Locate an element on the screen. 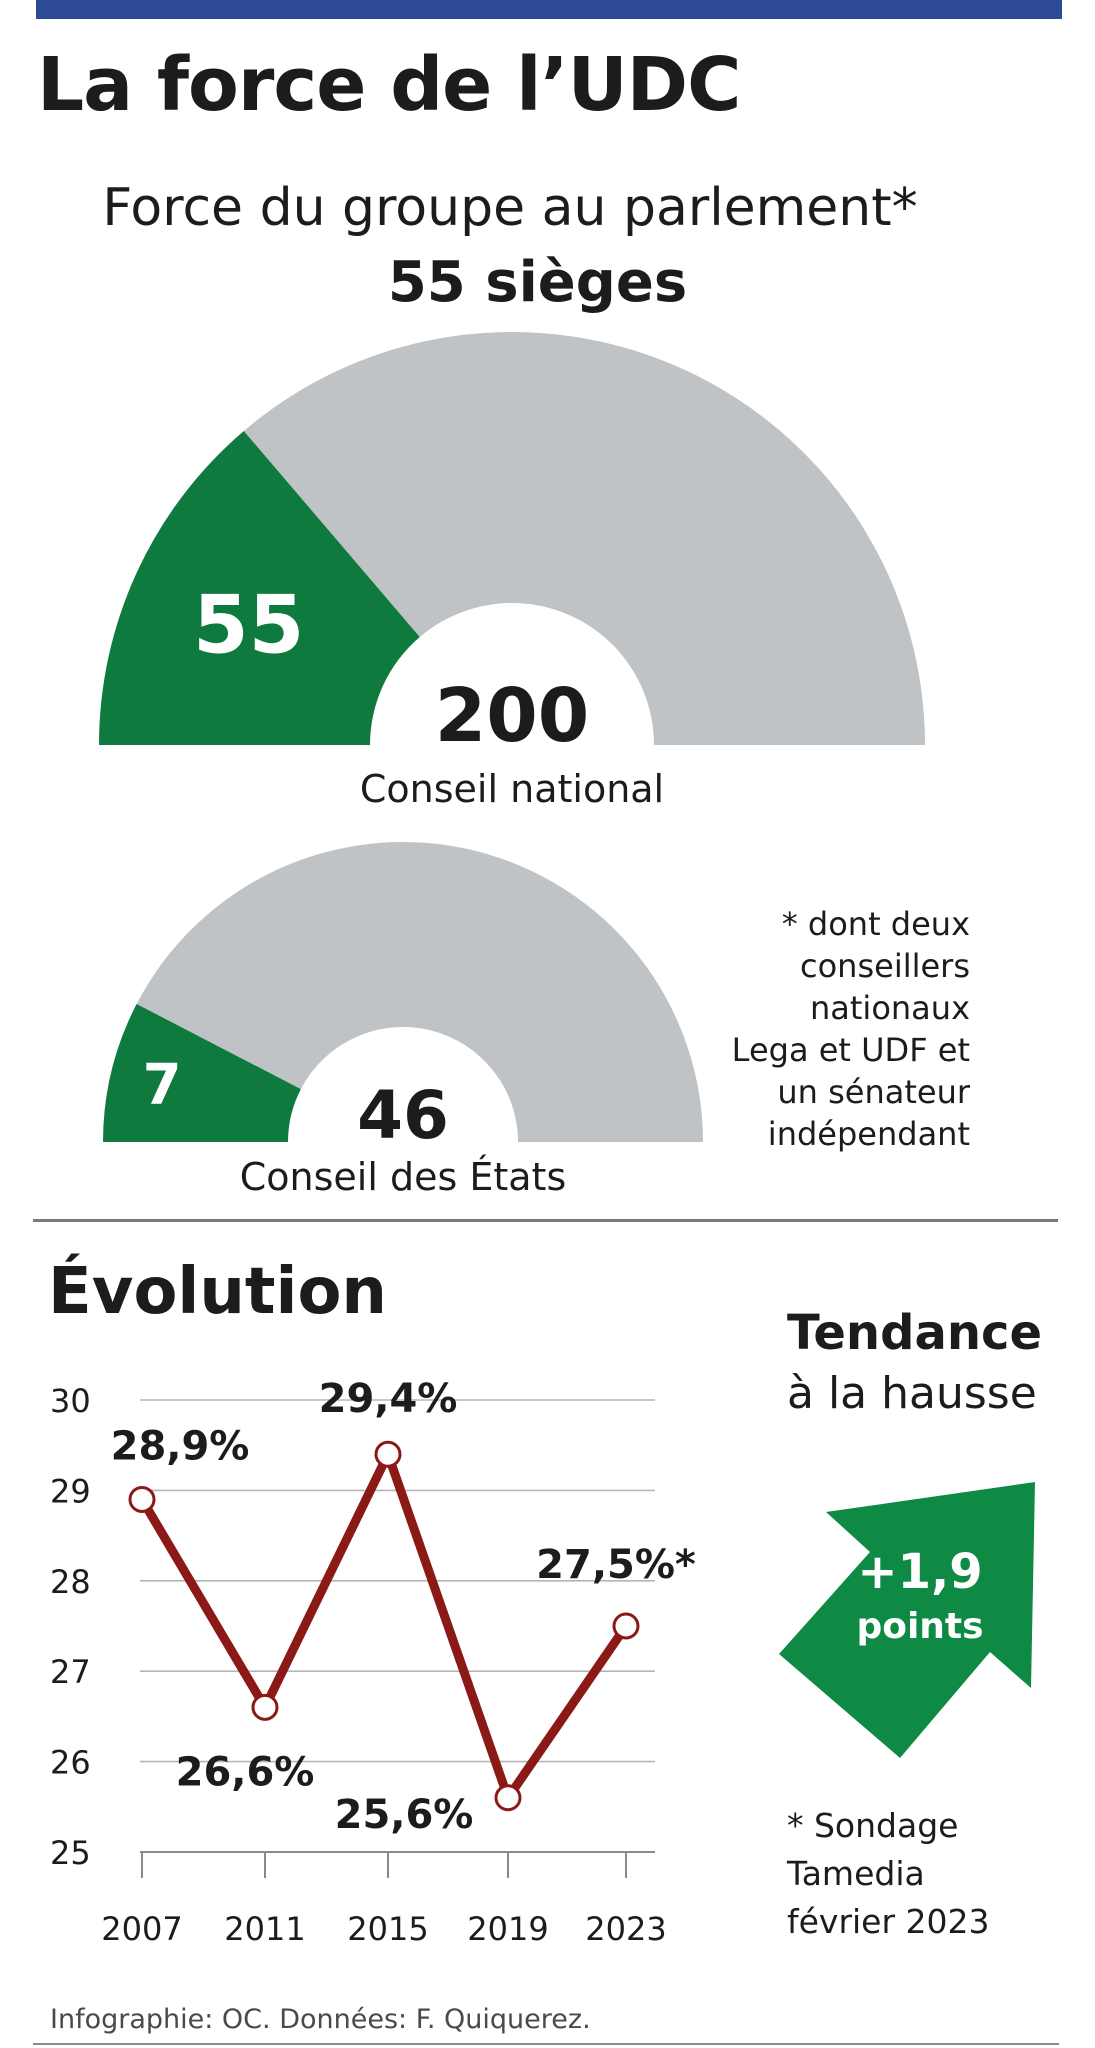 This screenshot has width=1095, height=2048. evolution-title: Évolution is located at coordinates (217, 1292).